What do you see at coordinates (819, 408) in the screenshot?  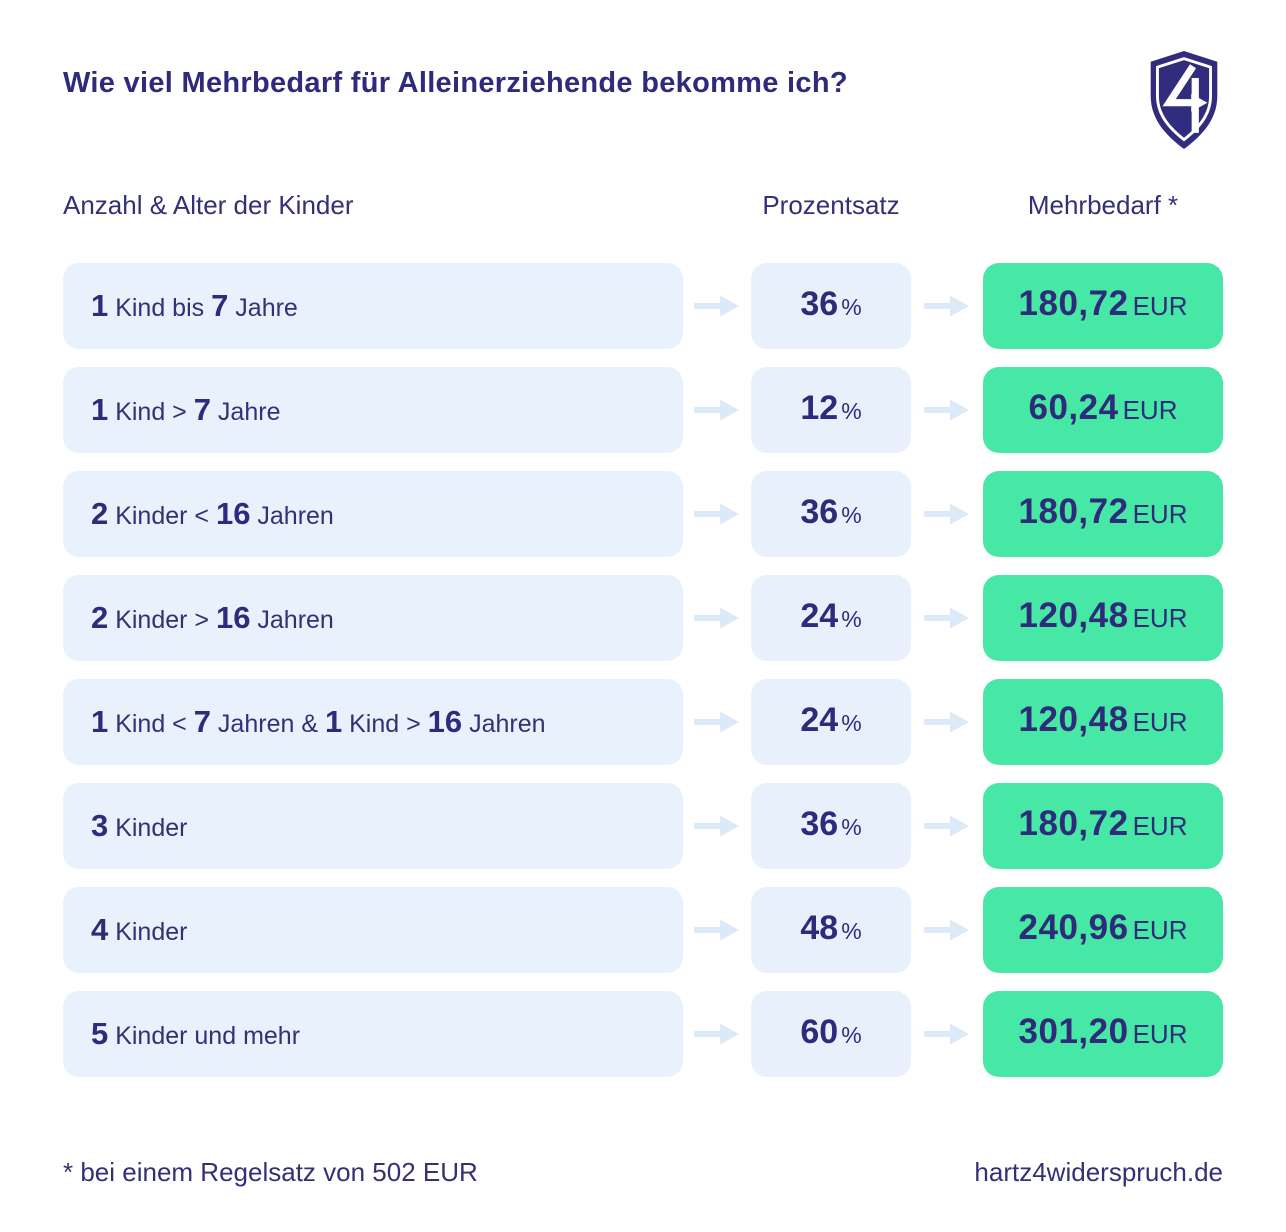 I see `percent-value: 12` at bounding box center [819, 408].